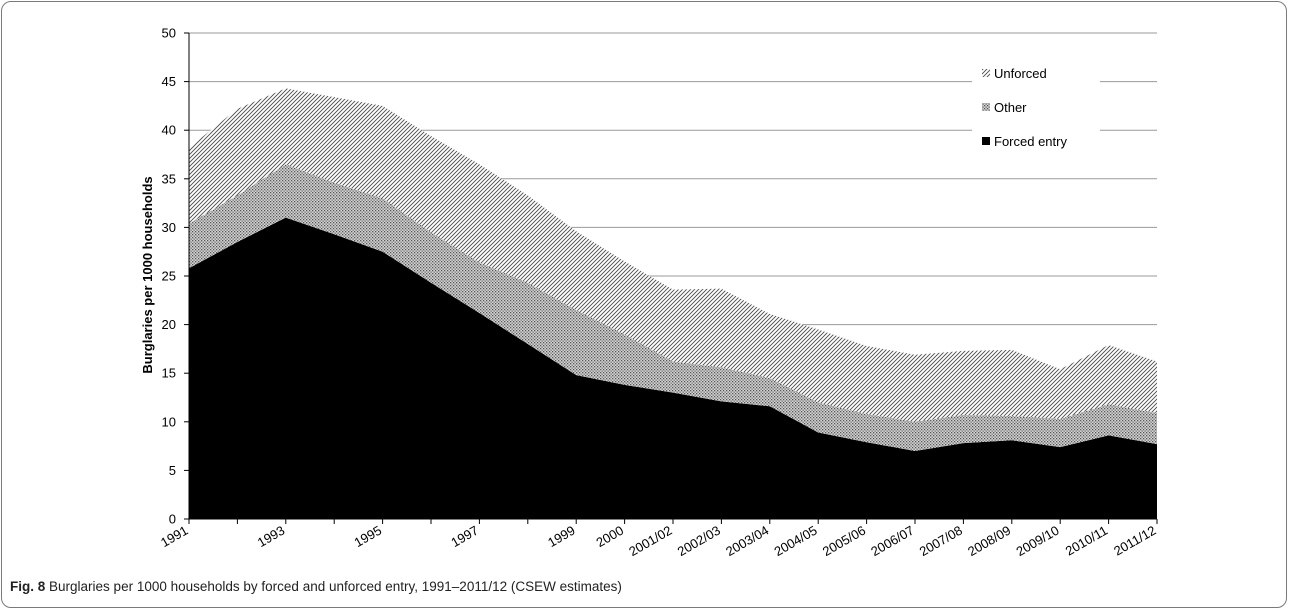  Describe the element at coordinates (172, 519) in the screenshot. I see `y-tick-label: 0` at that location.